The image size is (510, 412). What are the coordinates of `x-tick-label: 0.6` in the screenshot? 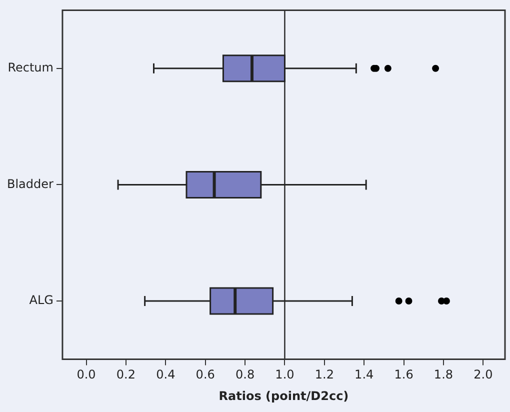 It's located at (205, 375).